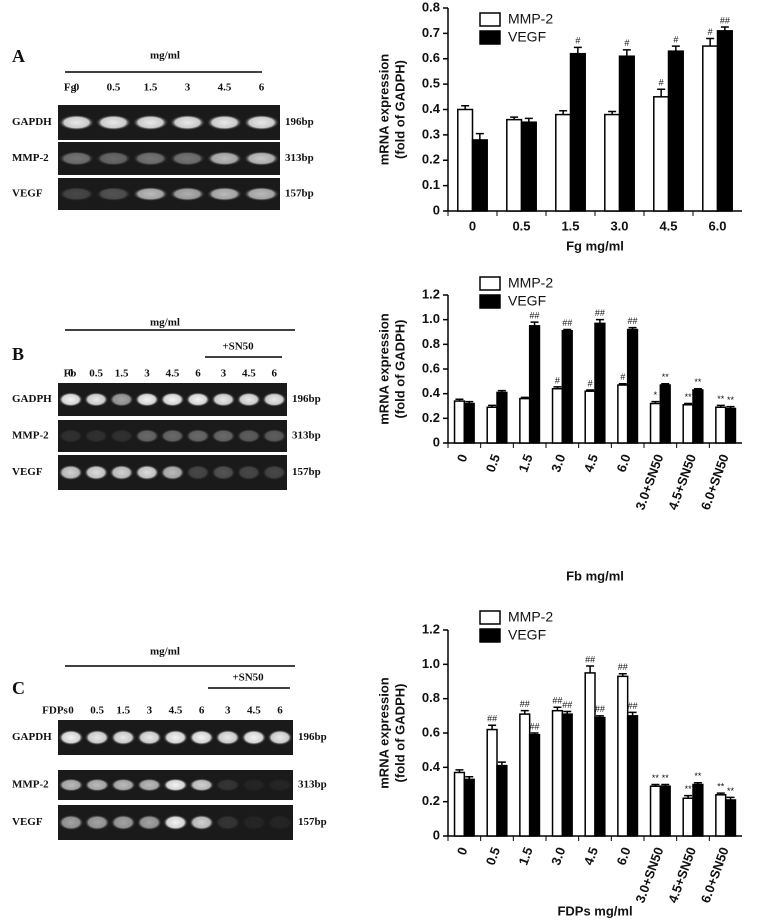 The width and height of the screenshot is (761, 923). Describe the element at coordinates (649, 482) in the screenshot. I see `x-tick-label: 3.0+SN50` at that location.